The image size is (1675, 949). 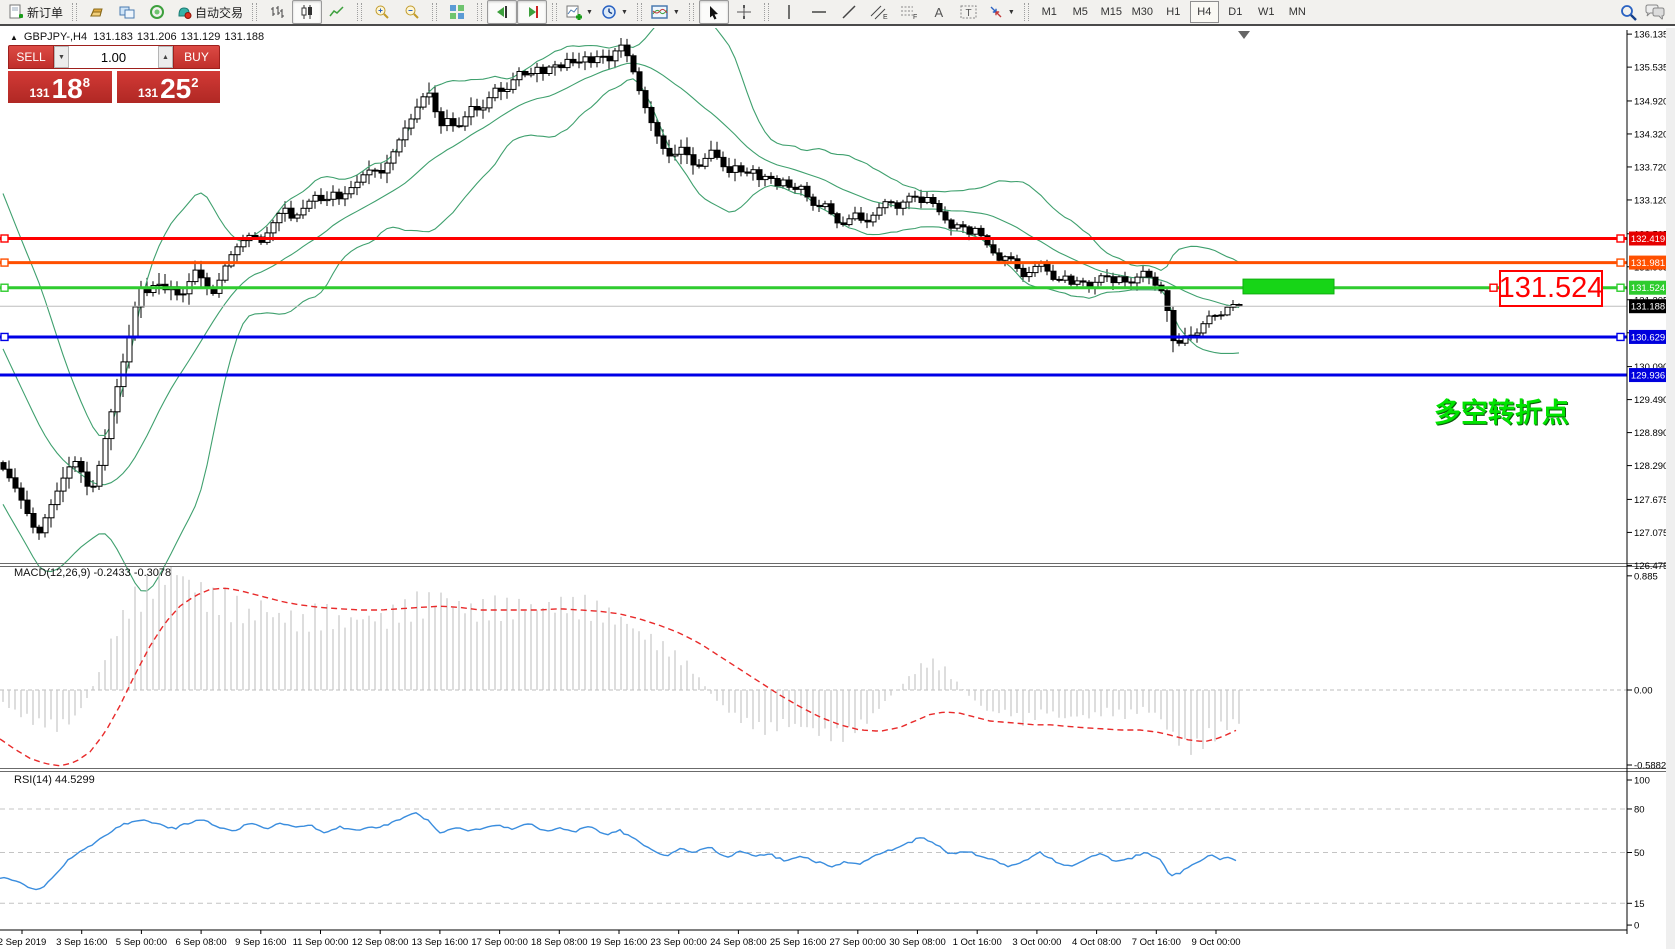 I want to click on timeframe-button-M5: M5, so click(x=1080, y=12).